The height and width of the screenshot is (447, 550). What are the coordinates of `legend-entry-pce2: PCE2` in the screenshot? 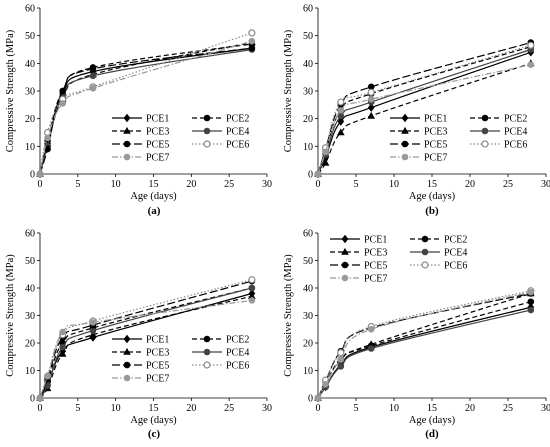 It's located at (438, 240).